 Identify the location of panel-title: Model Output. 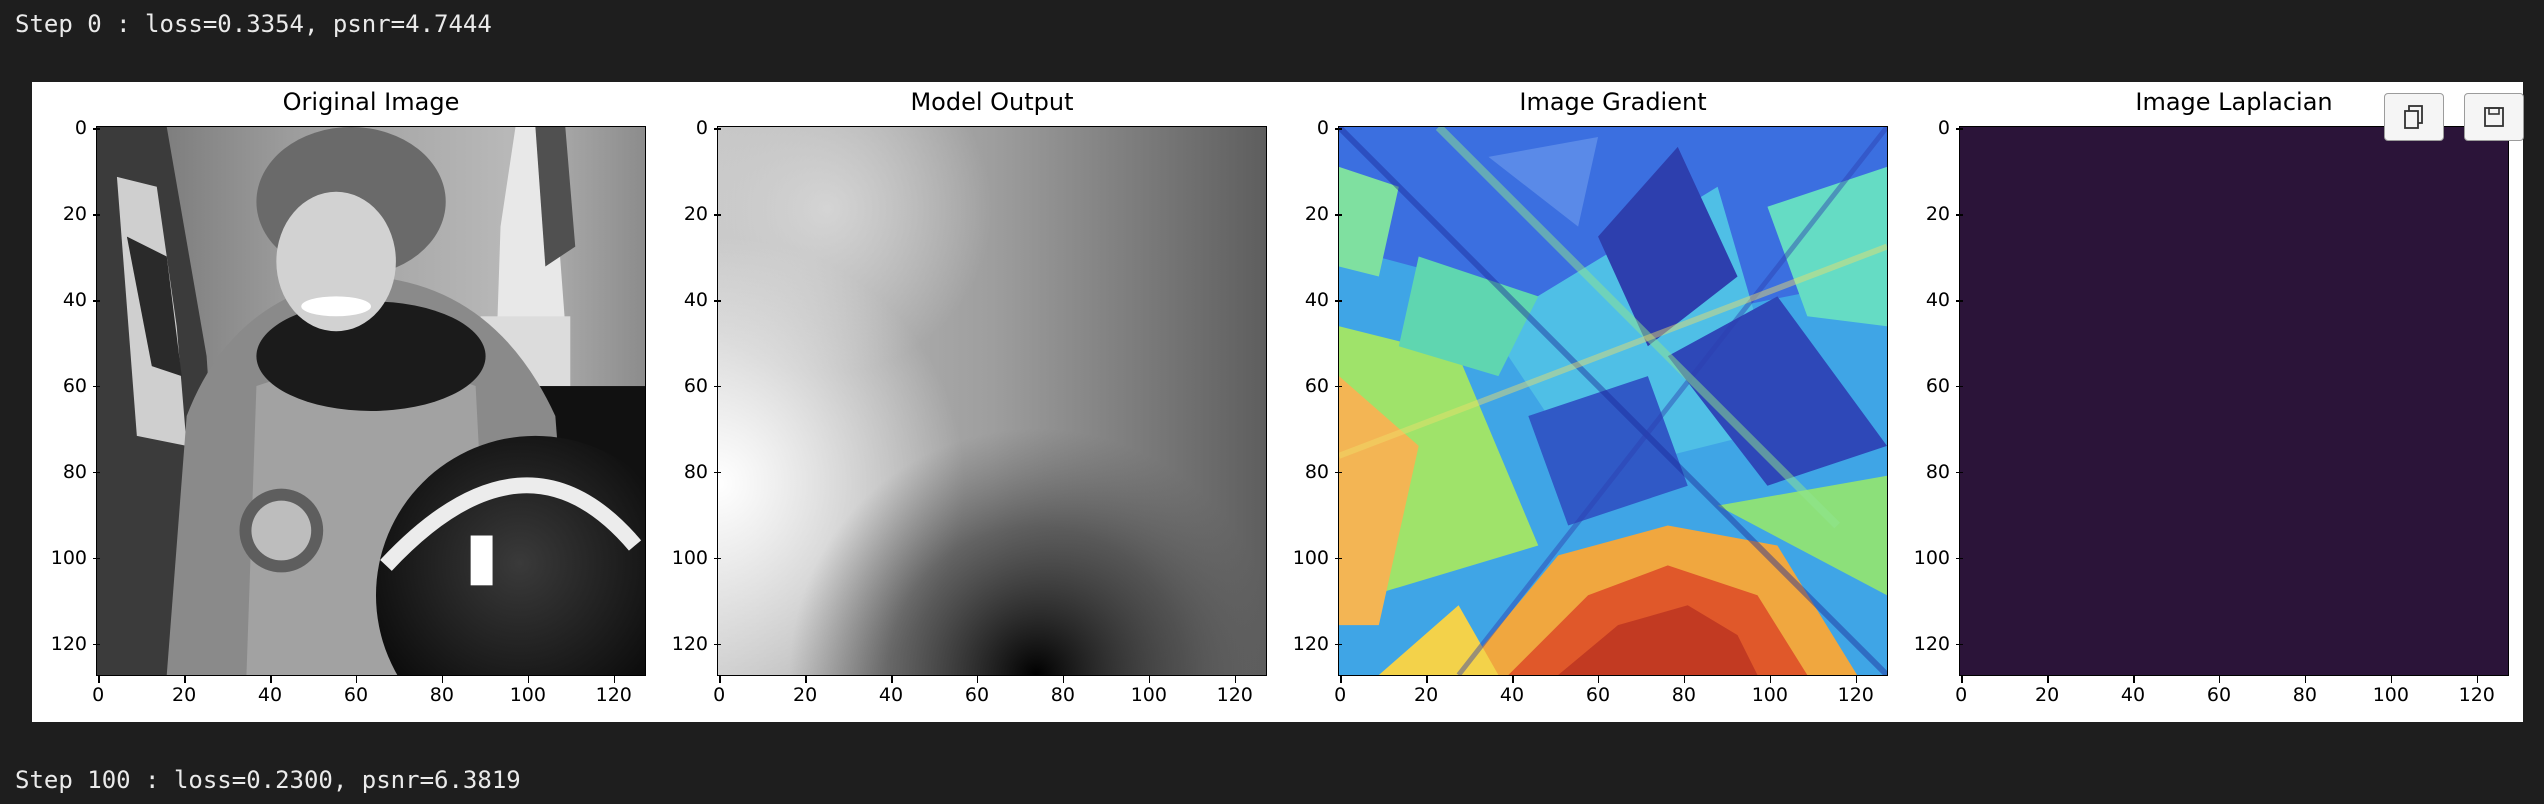
(992, 102).